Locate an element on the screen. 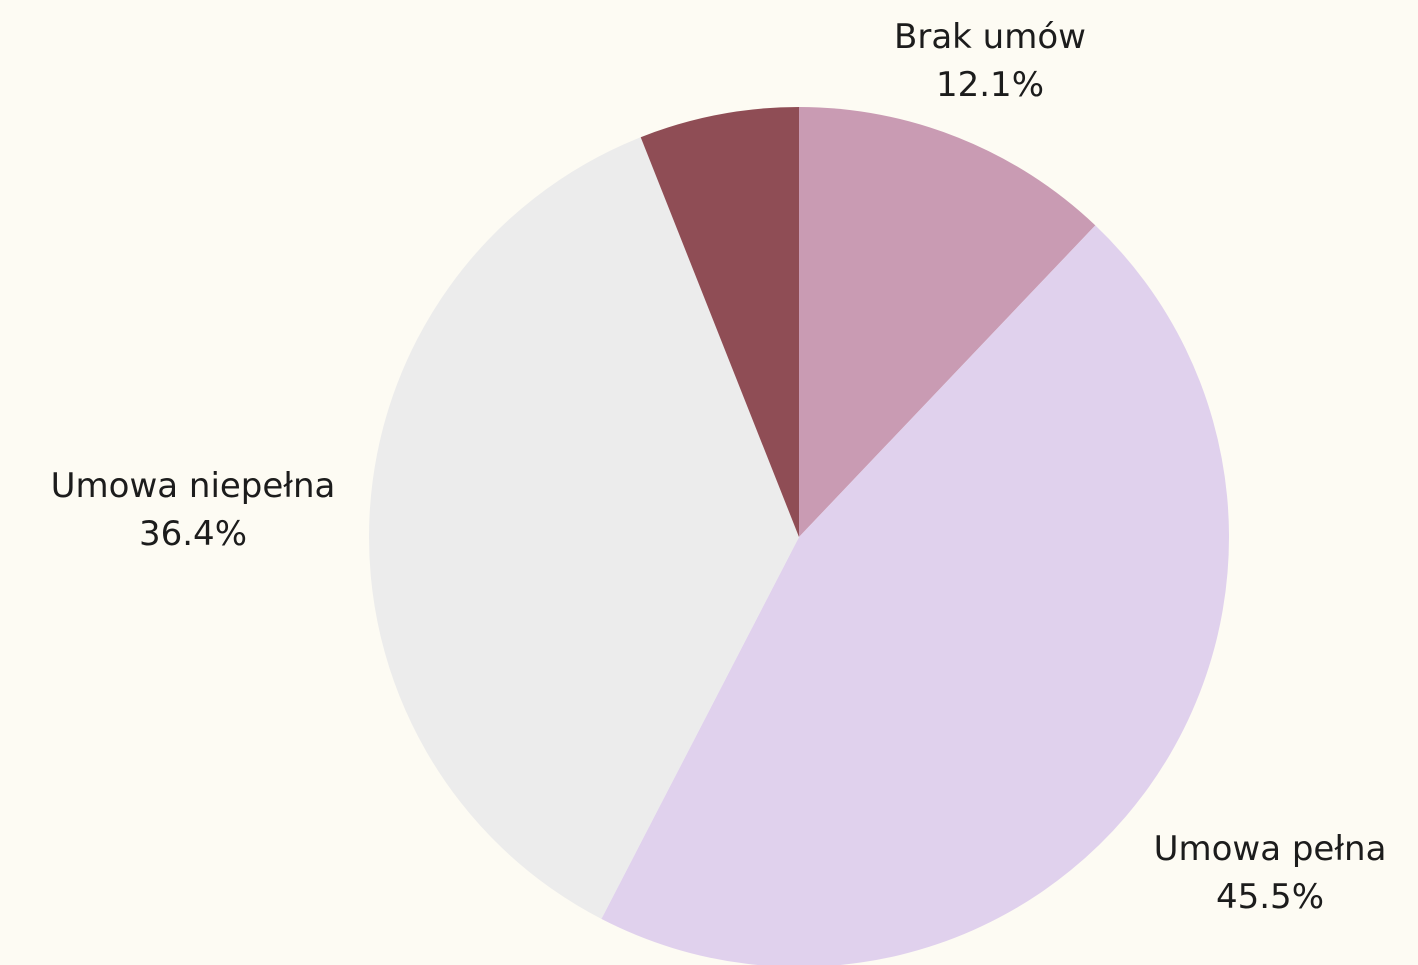  slice-label-3: Umowa niepełna is located at coordinates (193, 486).